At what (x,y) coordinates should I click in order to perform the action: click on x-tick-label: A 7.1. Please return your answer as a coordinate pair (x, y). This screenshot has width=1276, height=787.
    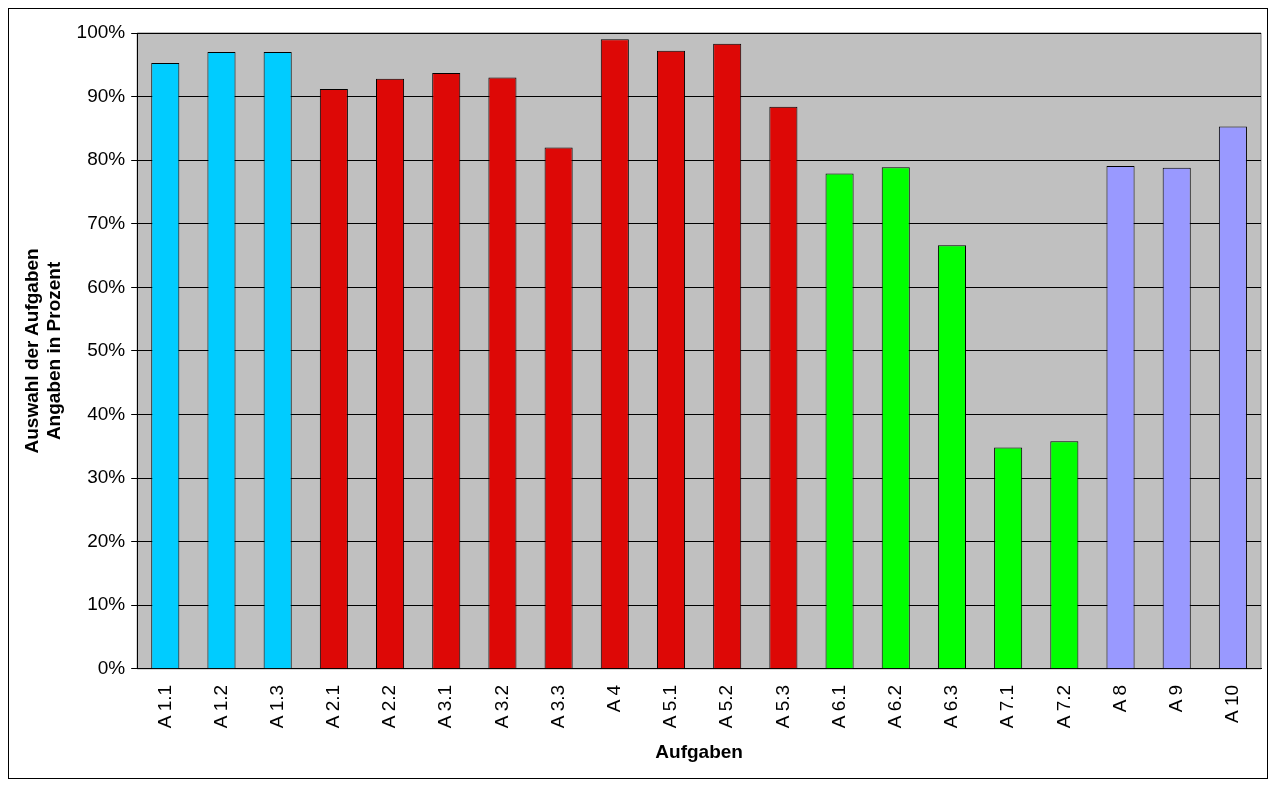
    Looking at the image, I should click on (1007, 706).